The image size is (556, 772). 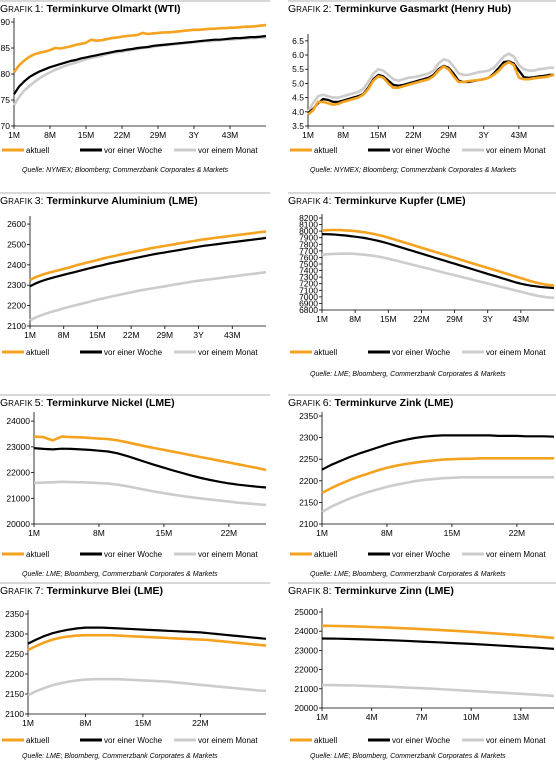 I want to click on y-tick-label: 6800, so click(x=308, y=310).